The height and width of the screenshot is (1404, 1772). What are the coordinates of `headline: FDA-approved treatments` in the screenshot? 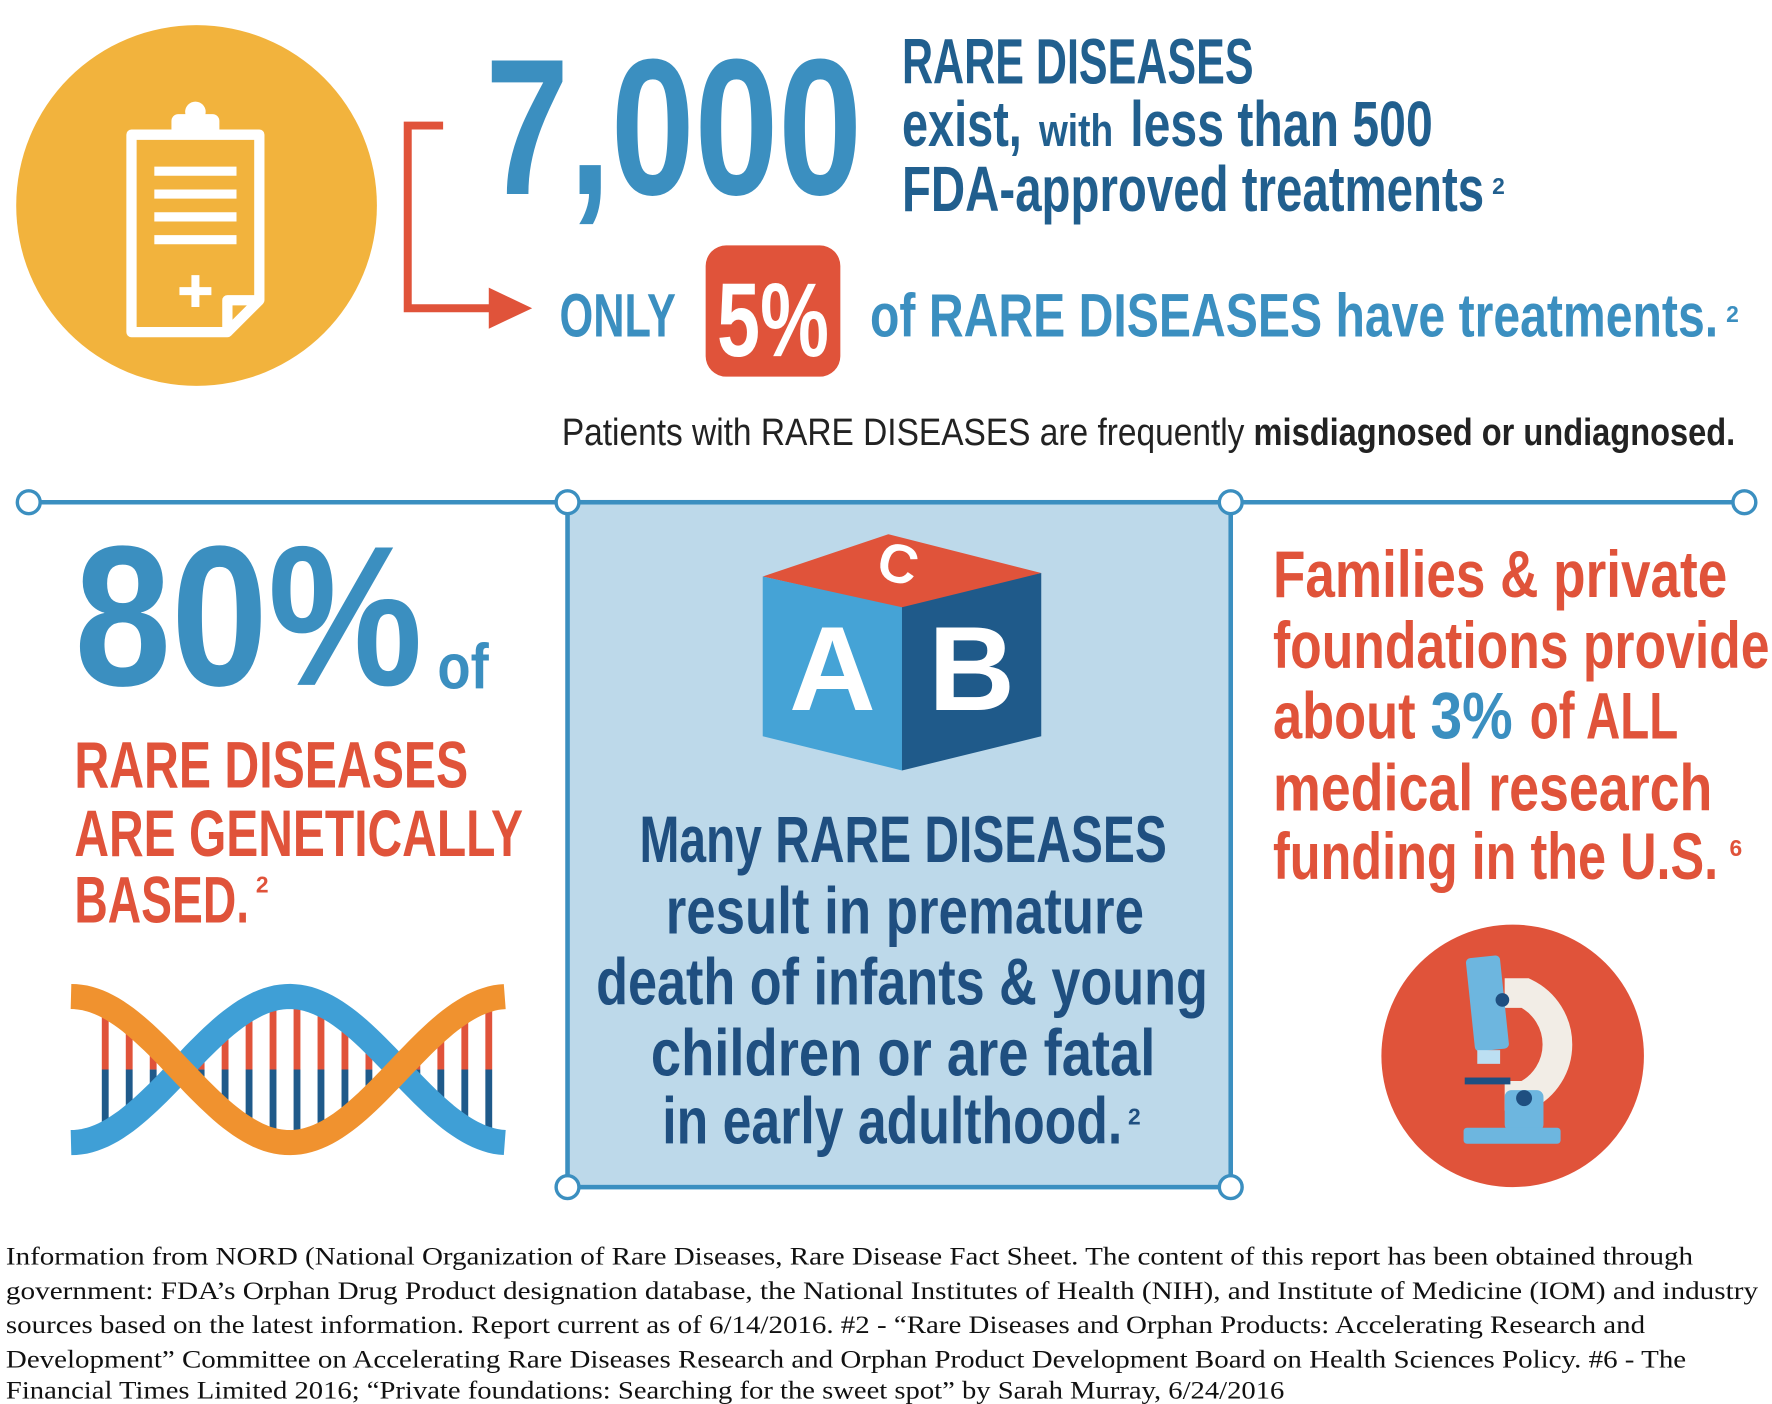 It's located at (1193, 189).